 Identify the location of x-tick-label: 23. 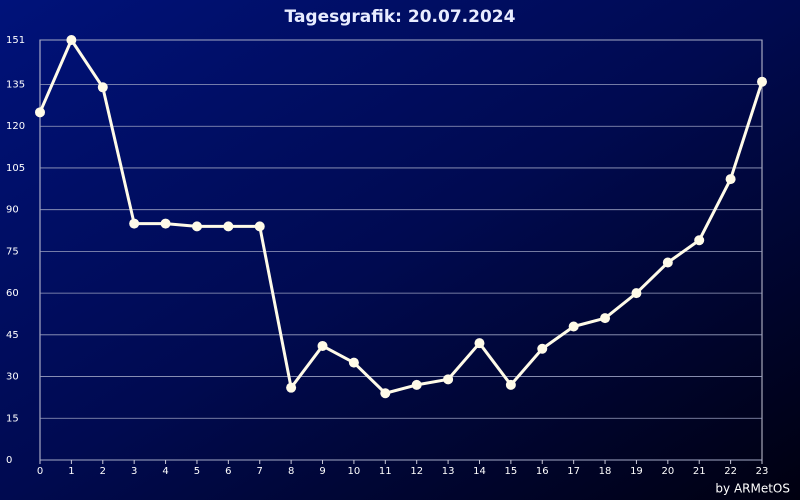
(762, 471).